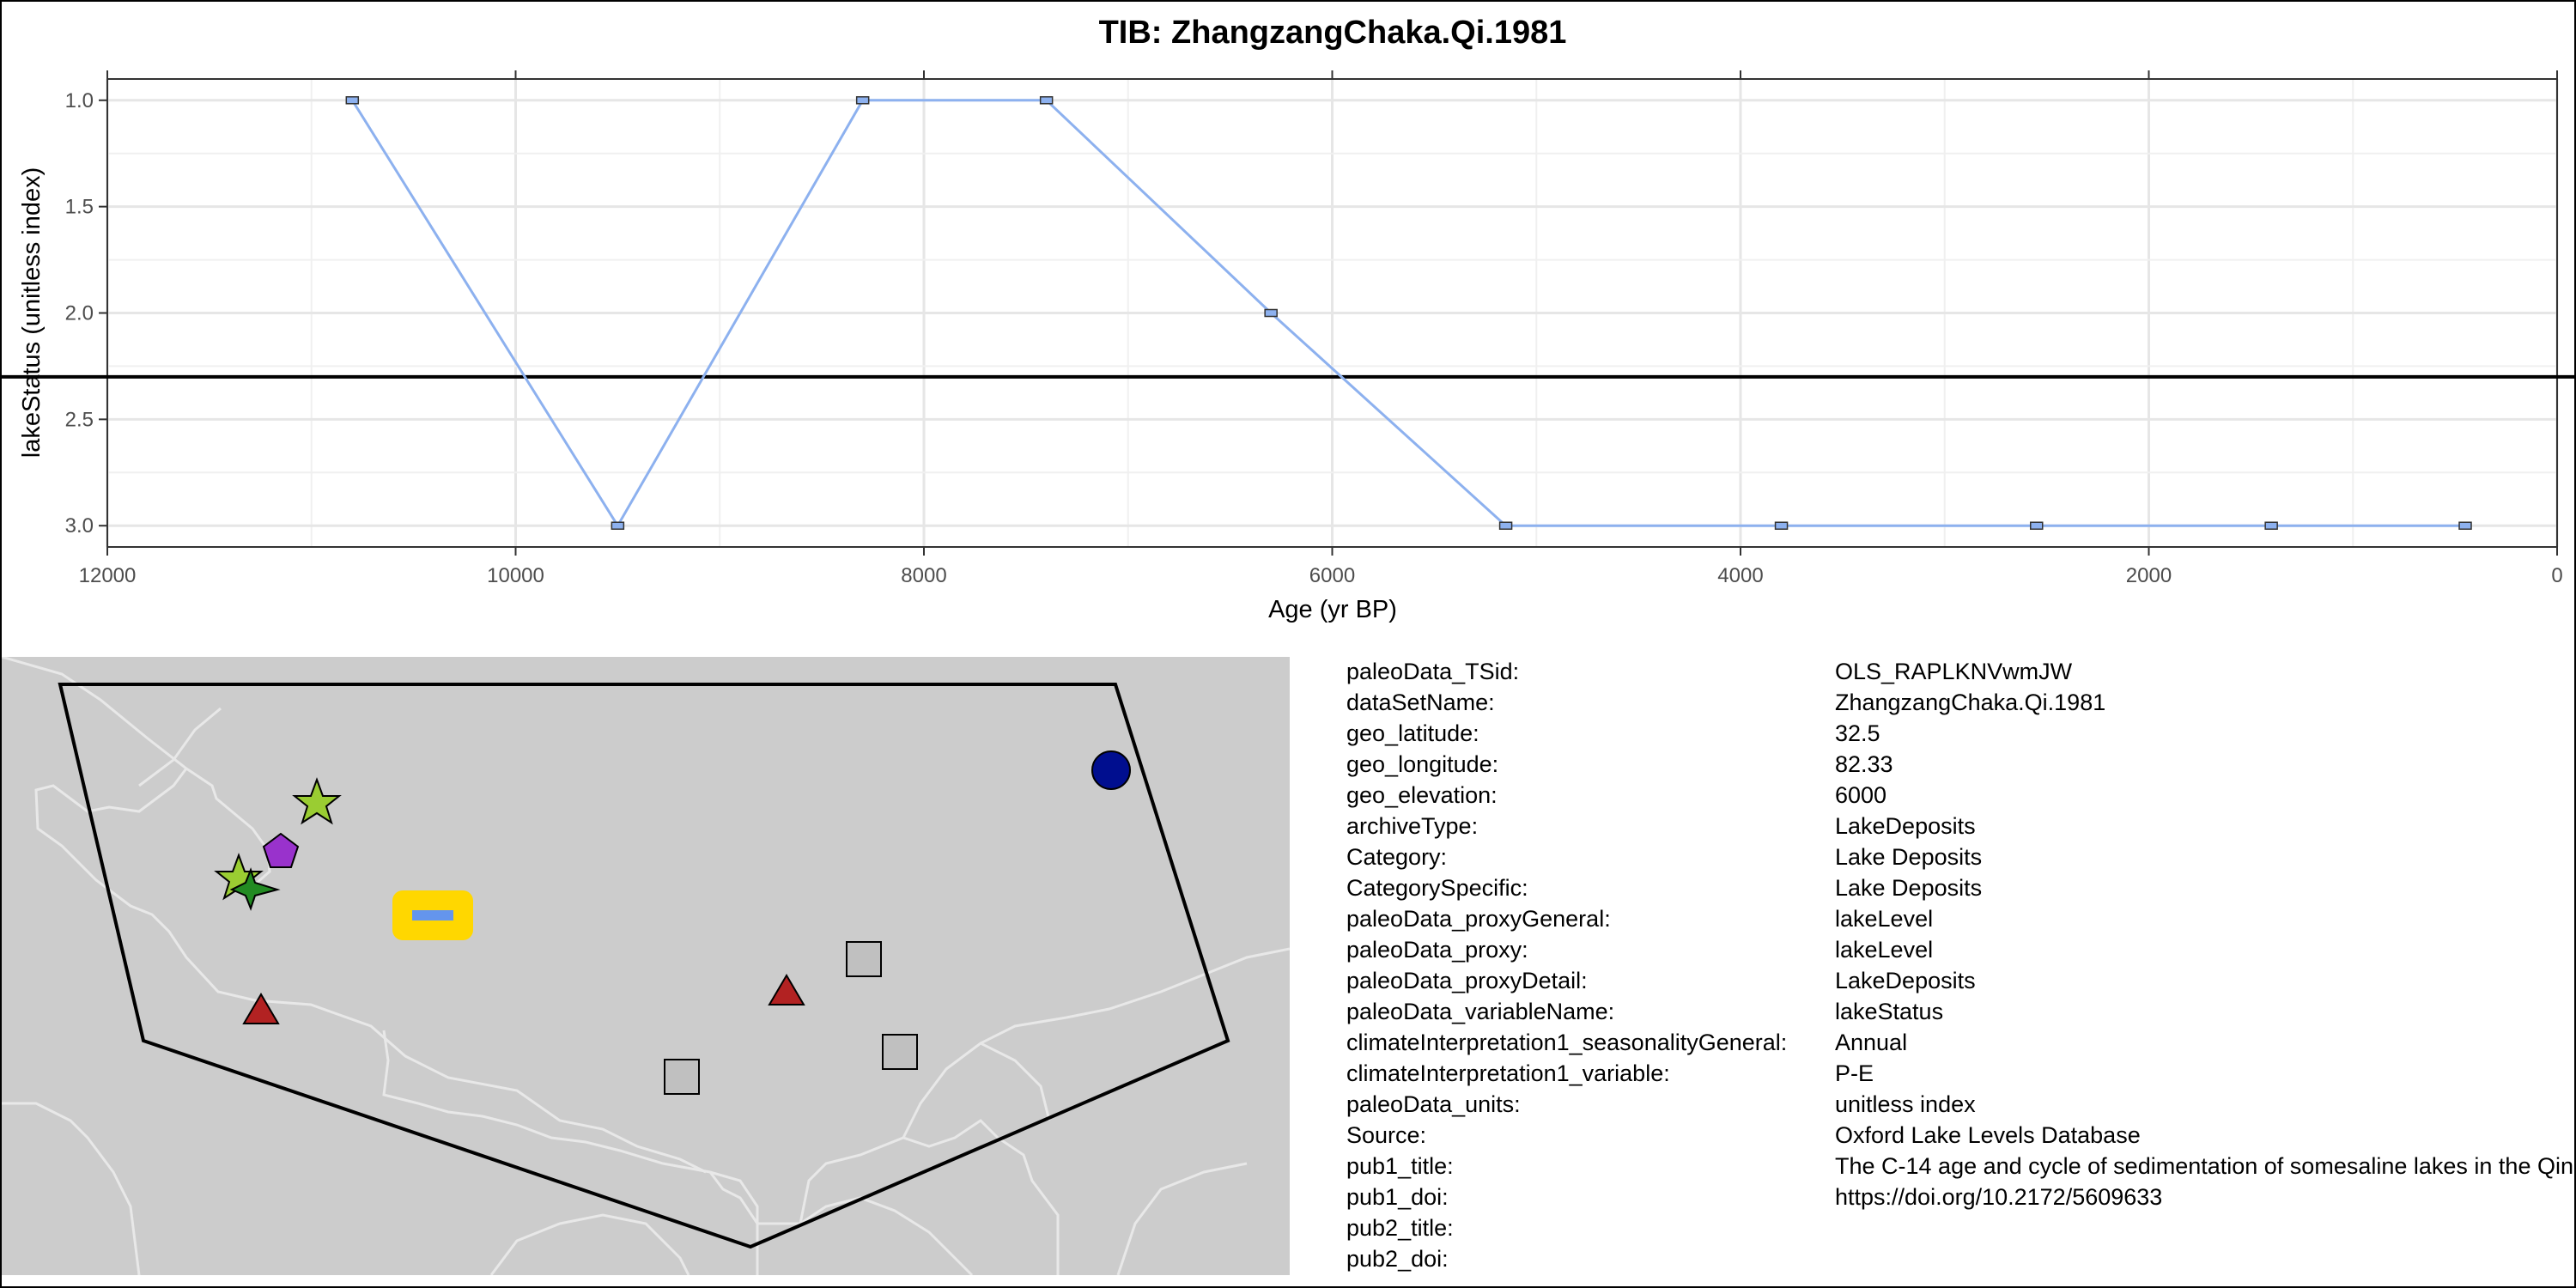 Image resolution: width=2576 pixels, height=1288 pixels. Describe the element at coordinates (1433, 671) in the screenshot. I see `metadata-key: paleoData_TSid:` at that location.